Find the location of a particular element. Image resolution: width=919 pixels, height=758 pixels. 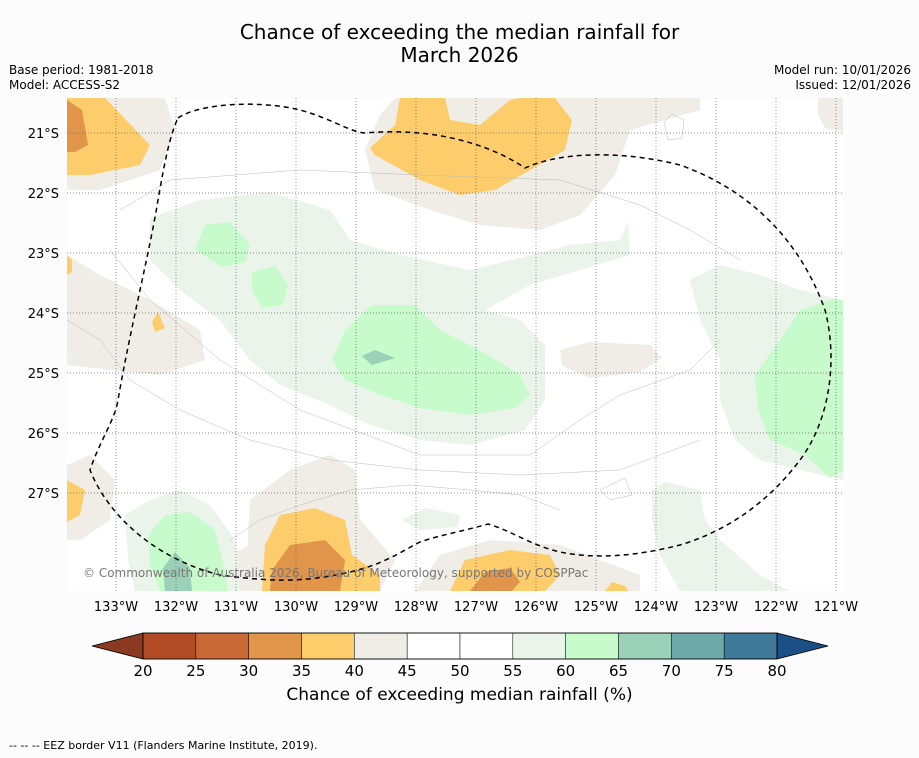

lon-label: 127°W is located at coordinates (476, 607).